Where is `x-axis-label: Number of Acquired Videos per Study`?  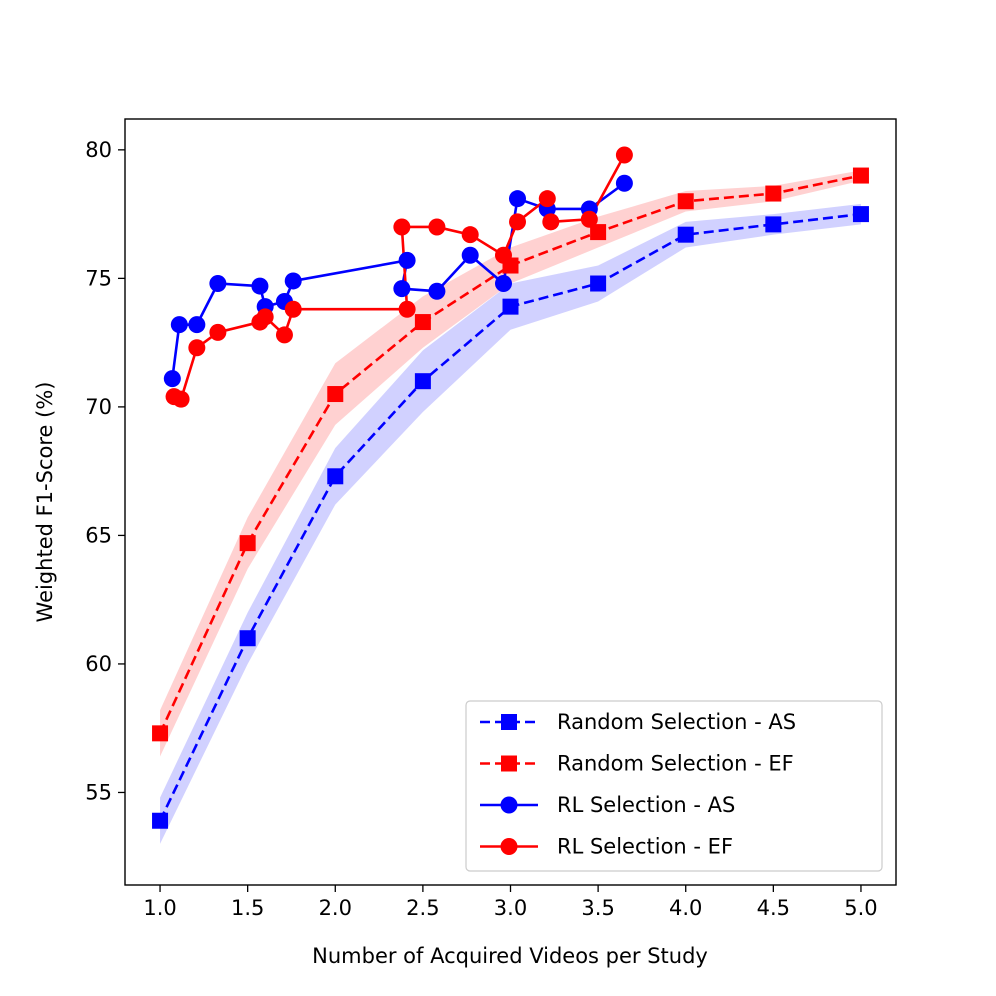 x-axis-label: Number of Acquired Videos per Study is located at coordinates (510, 956).